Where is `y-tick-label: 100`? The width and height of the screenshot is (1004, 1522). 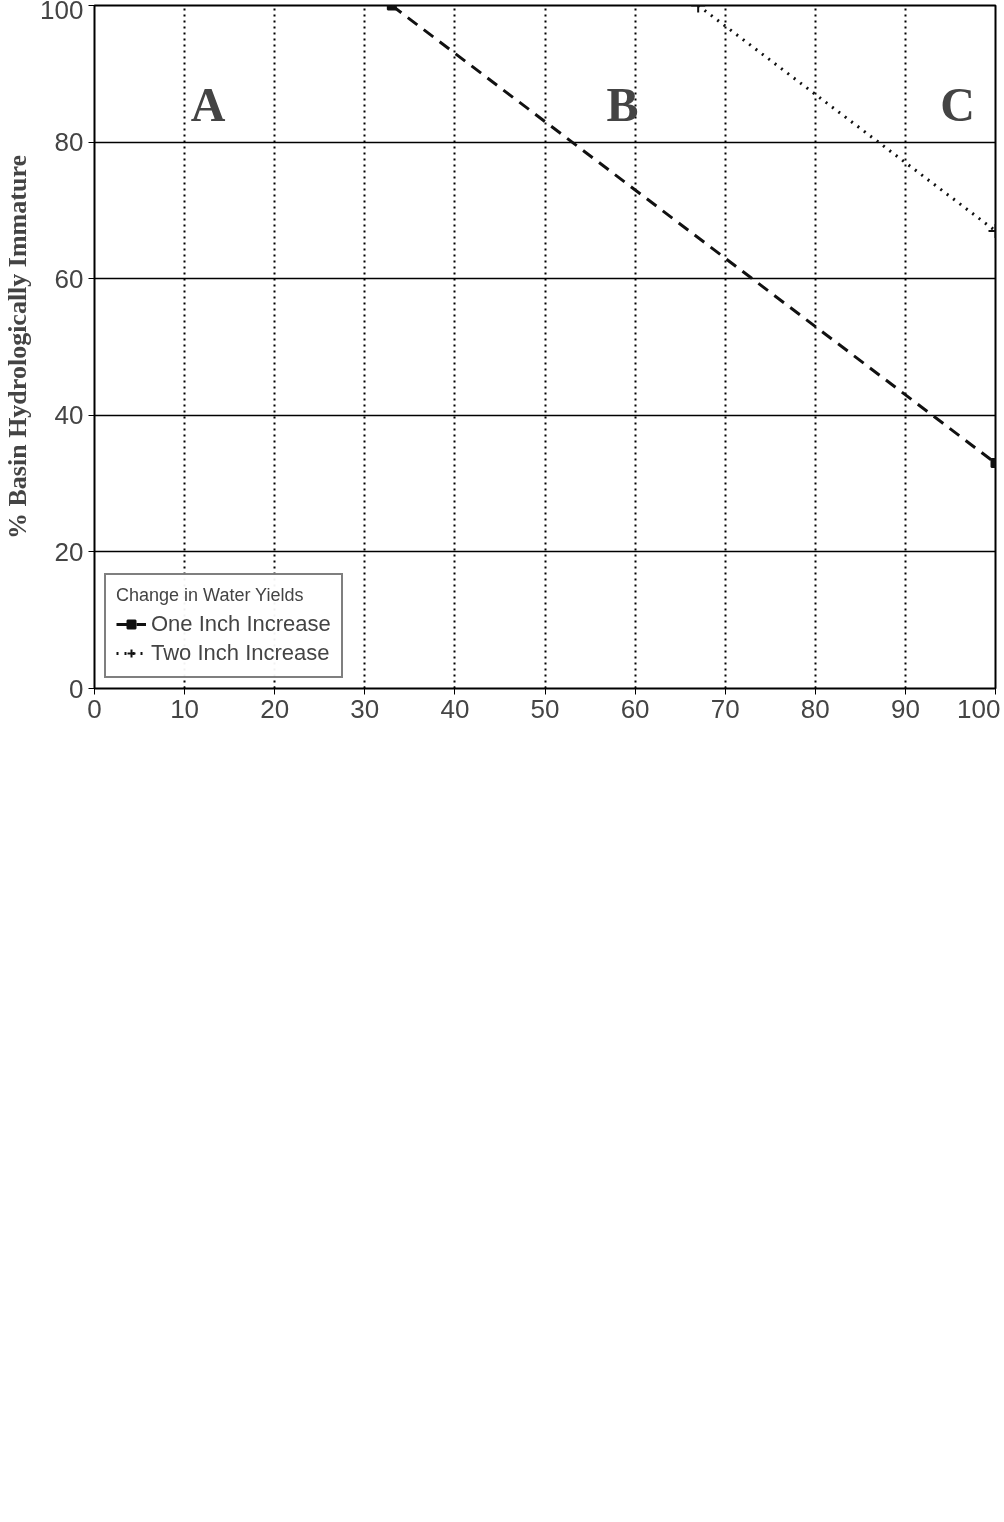 y-tick-label: 100 is located at coordinates (62, 12).